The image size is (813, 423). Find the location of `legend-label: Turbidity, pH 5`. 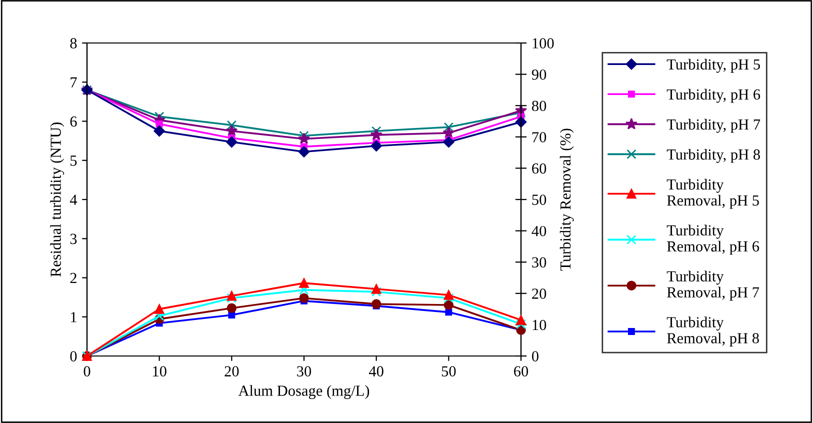

legend-label: Turbidity, pH 5 is located at coordinates (713, 65).